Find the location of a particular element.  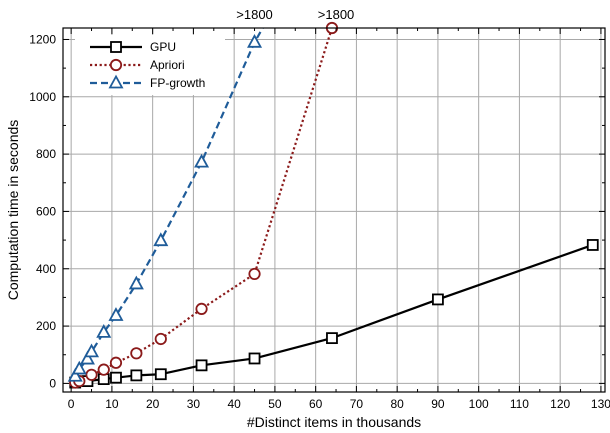

x-tick-label: 100 is located at coordinates (479, 404).